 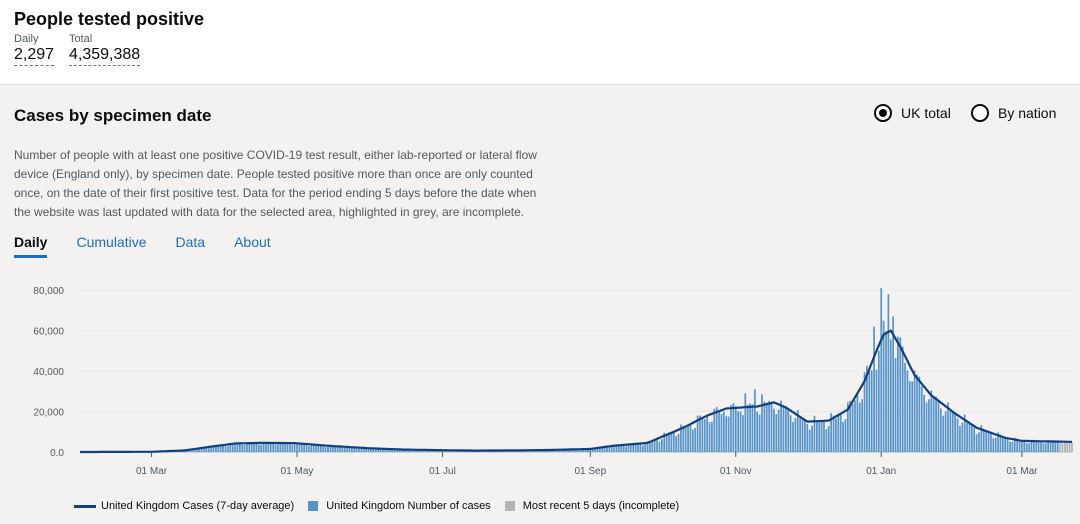 I want to click on total-value: 4,359,388, so click(x=105, y=56).